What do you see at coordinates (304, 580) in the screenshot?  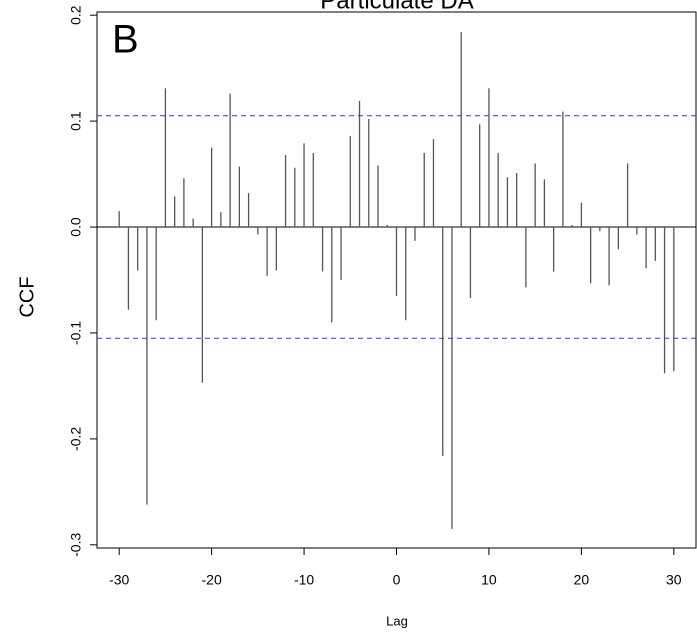 I see `x-tick-label: -10` at bounding box center [304, 580].